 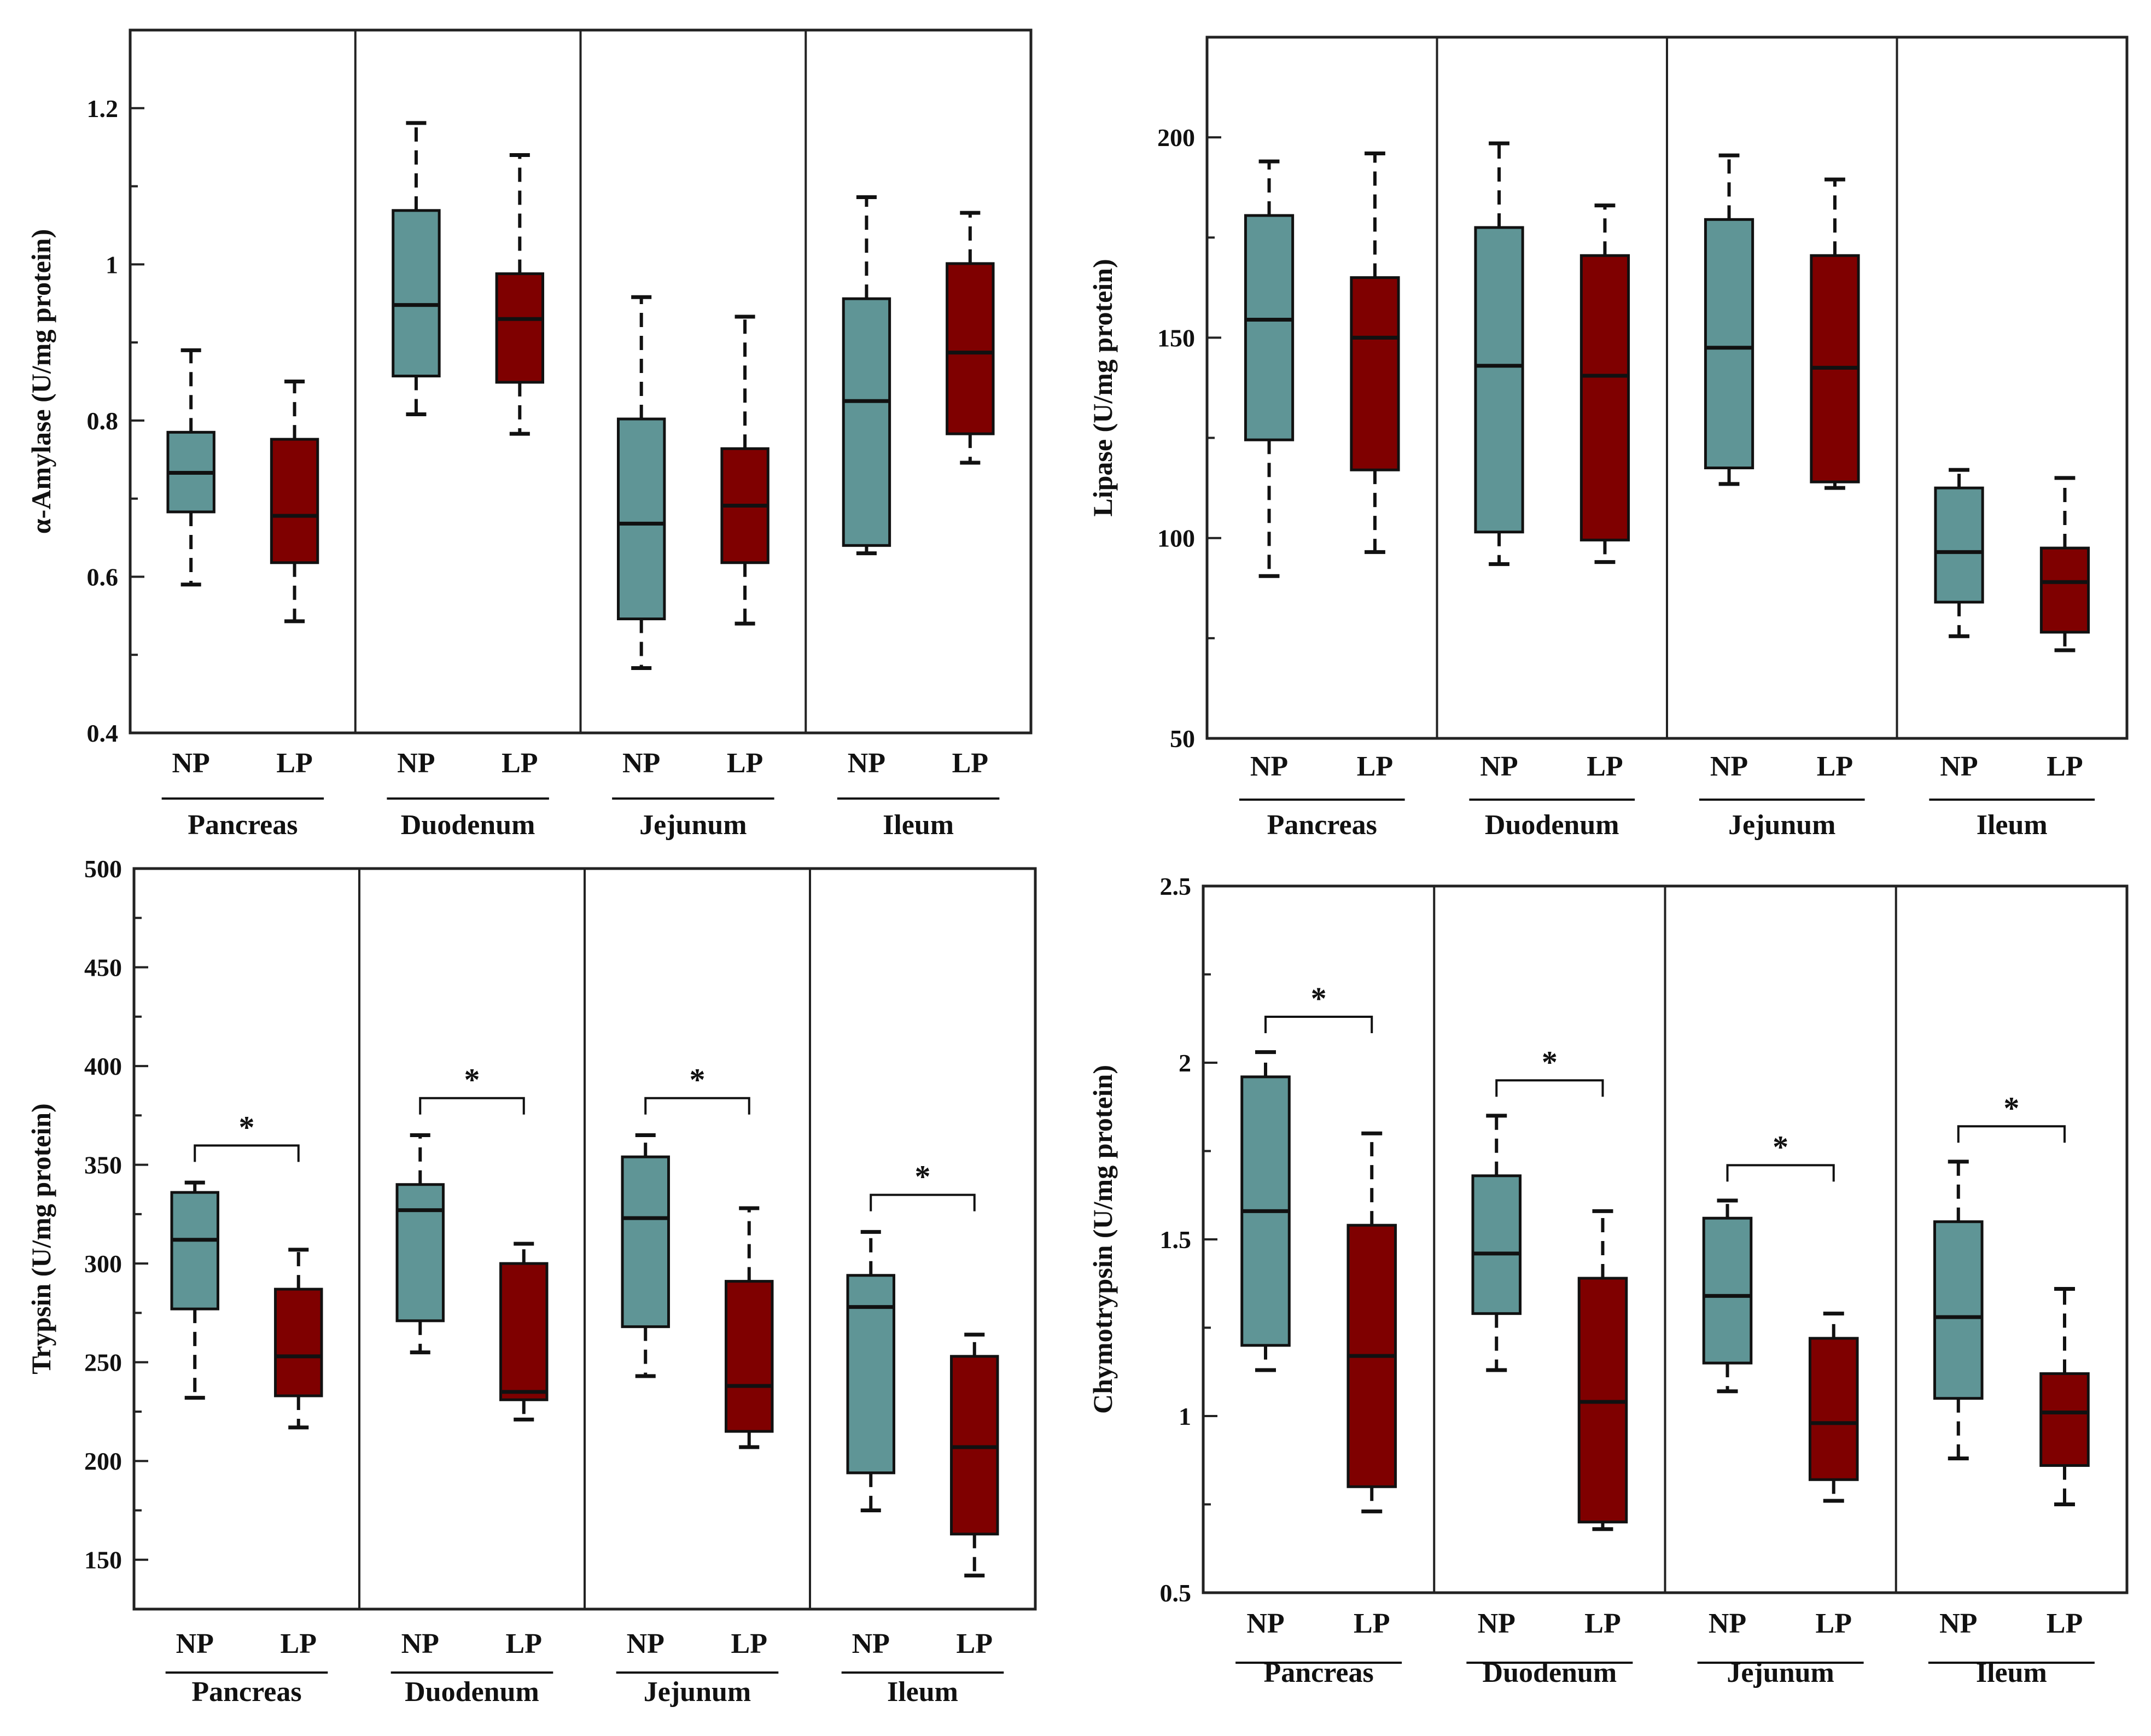 I want to click on y-tick-label: 0.5, so click(x=1176, y=1593).